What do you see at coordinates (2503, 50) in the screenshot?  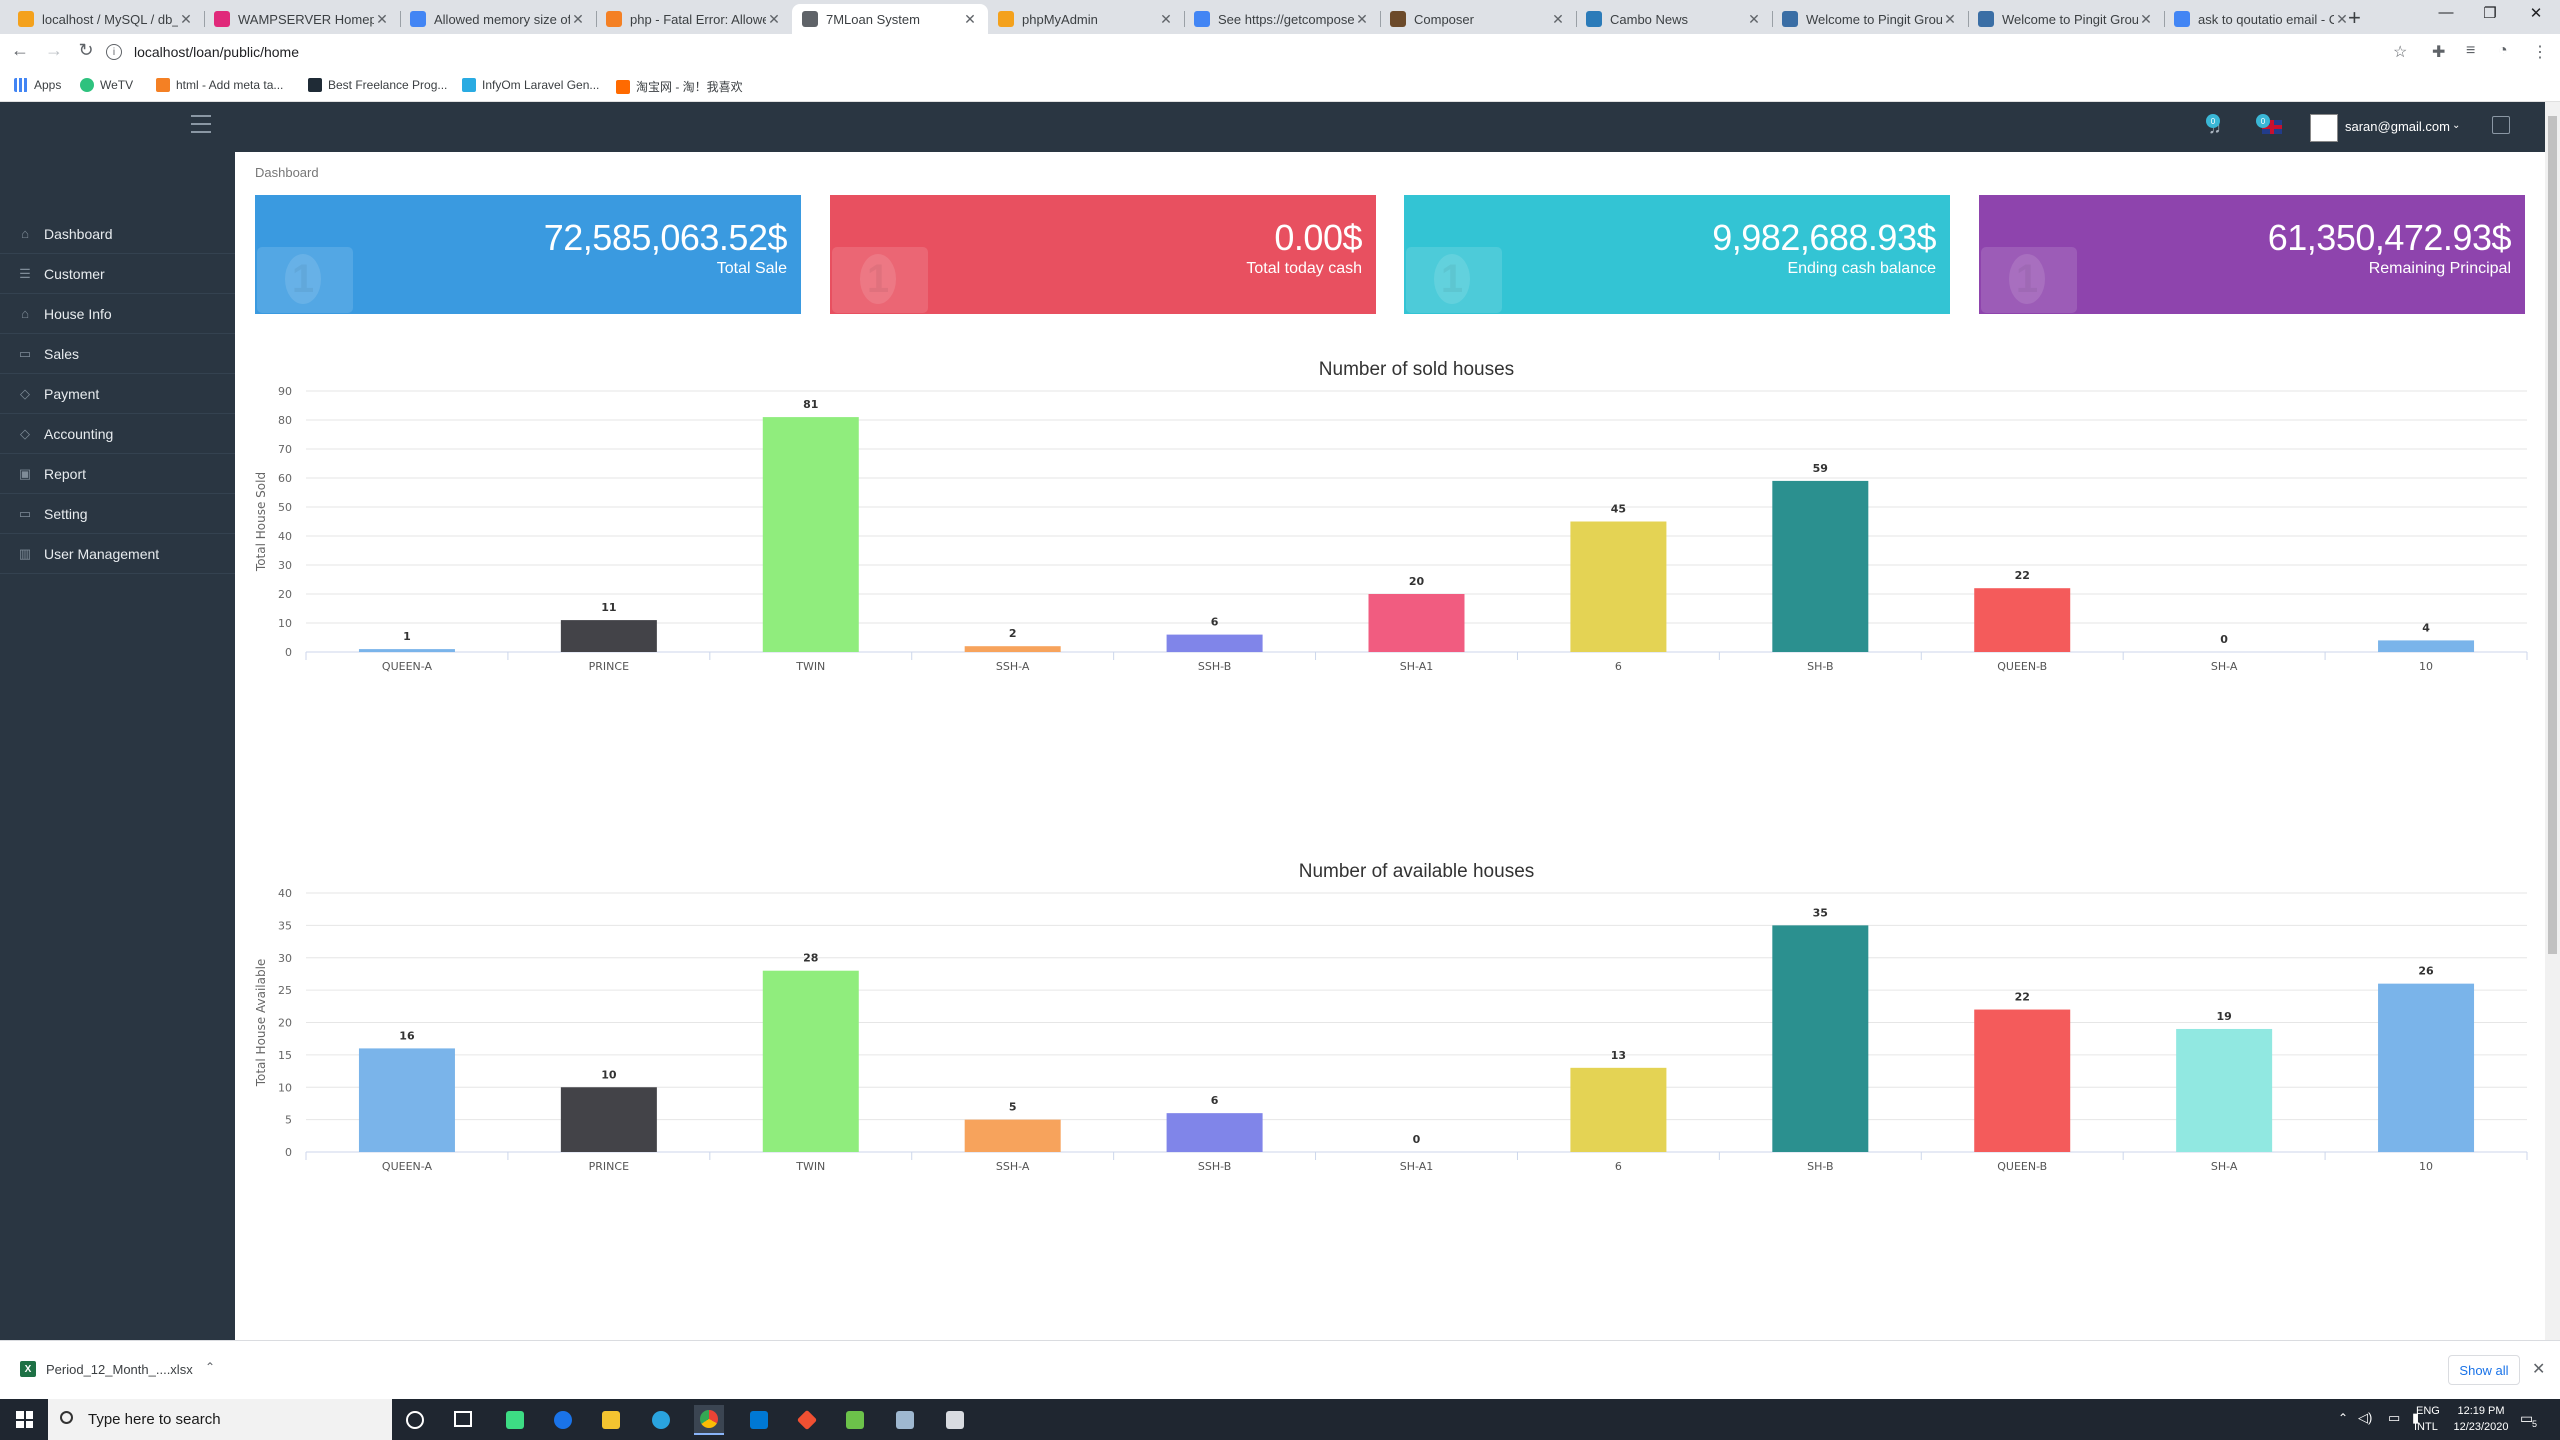 I see `profile-icon: ◔` at bounding box center [2503, 50].